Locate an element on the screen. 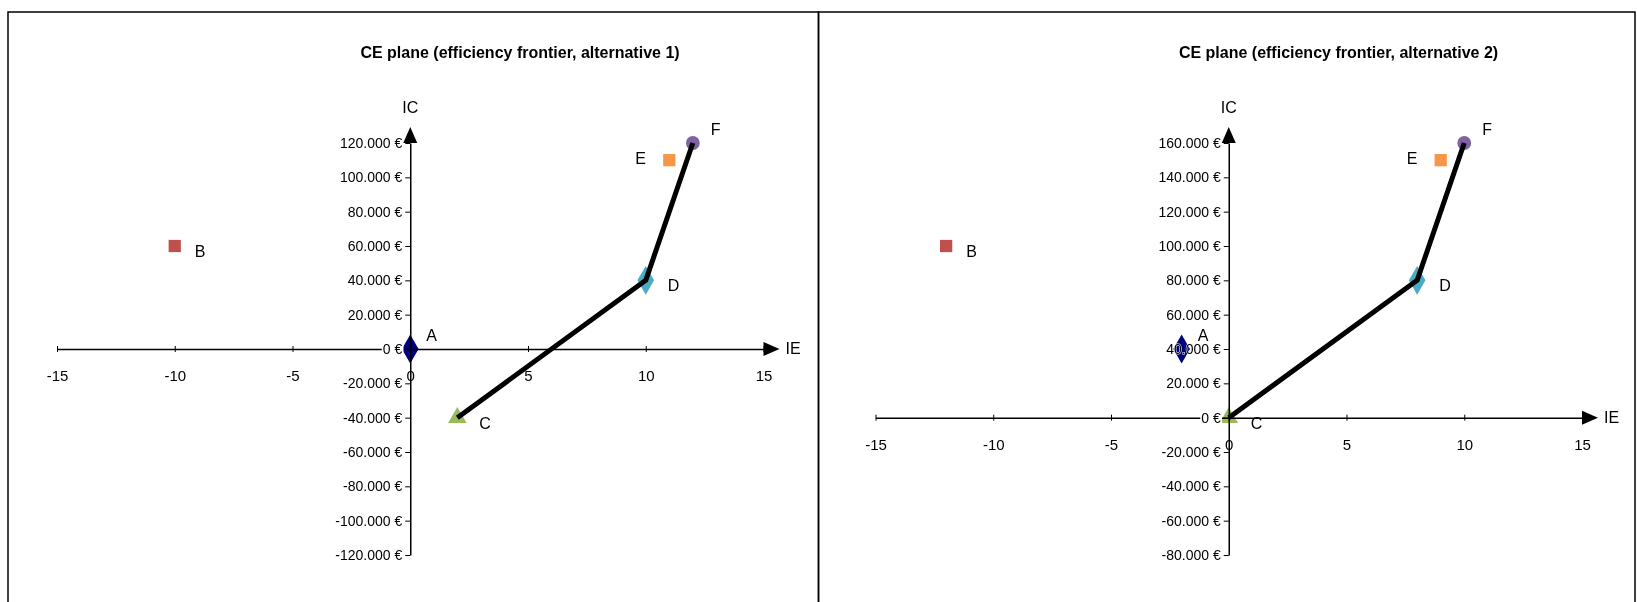  chart-title: CE plane (efficiency frontier, alternative 1) is located at coordinates (520, 52).